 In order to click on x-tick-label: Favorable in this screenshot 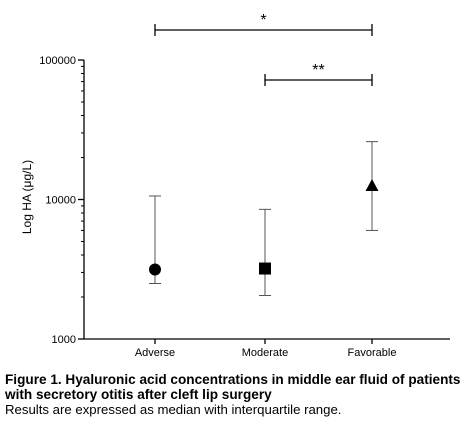, I will do `click(372, 353)`.